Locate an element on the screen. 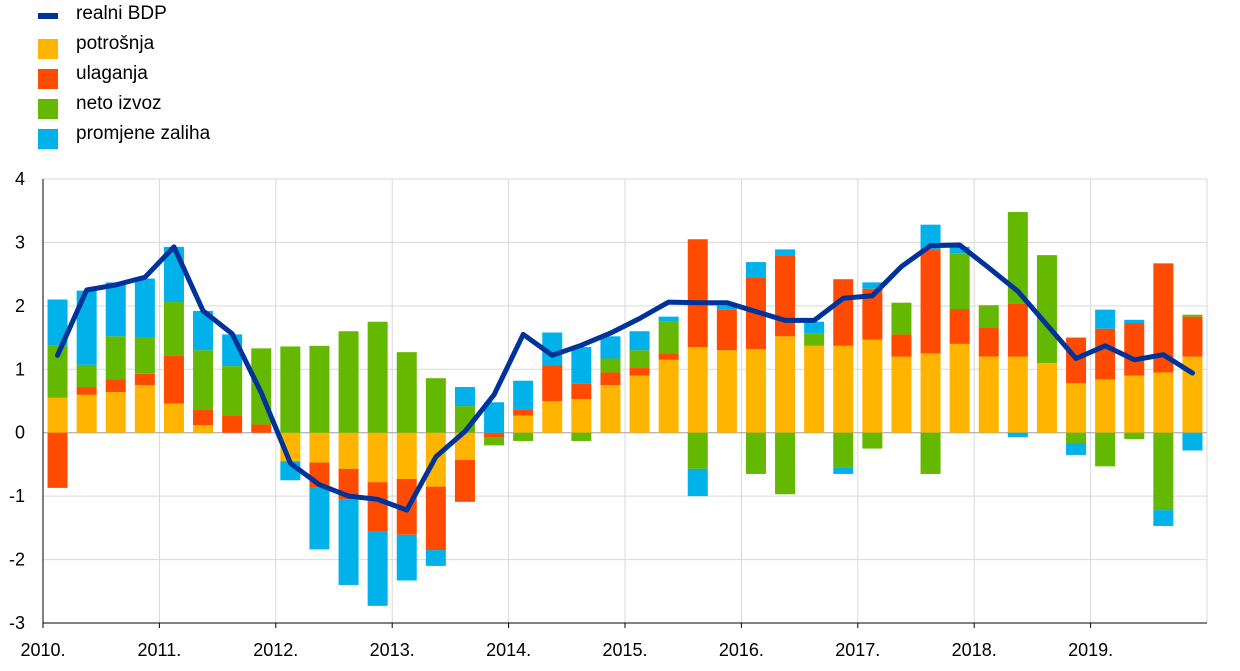 This screenshot has width=1240, height=671. y-tick-label: 4 is located at coordinates (20, 179).